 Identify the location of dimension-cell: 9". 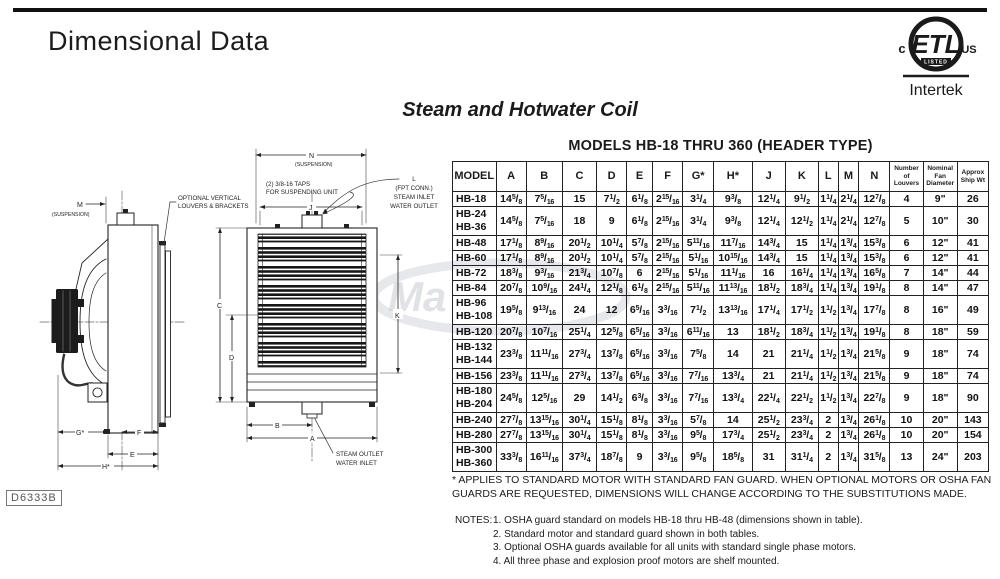
(940, 199).